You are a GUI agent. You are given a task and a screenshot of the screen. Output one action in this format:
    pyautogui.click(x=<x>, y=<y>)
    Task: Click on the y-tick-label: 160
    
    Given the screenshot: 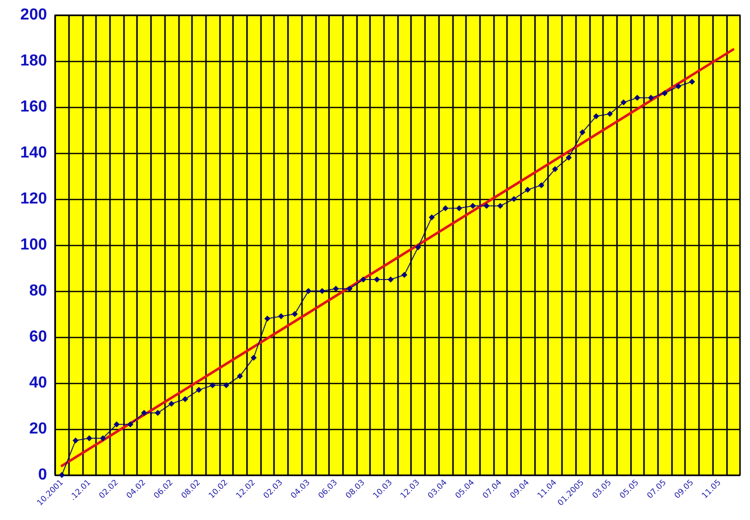 What is the action you would take?
    pyautogui.click(x=34, y=107)
    